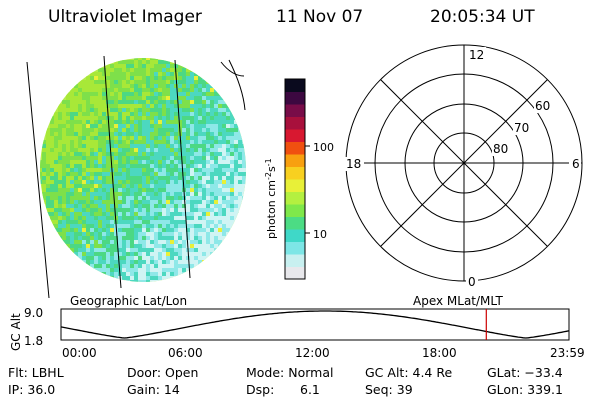 This screenshot has width=600, height=400. I want to click on mlt-label-6: 6, so click(576, 164).